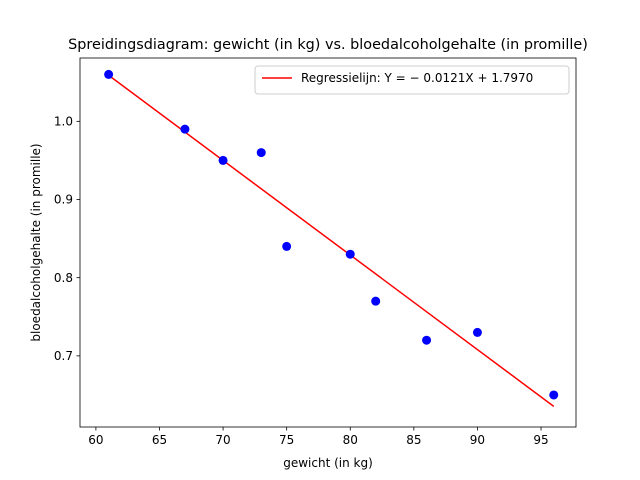 This screenshot has width=640, height=480. Describe the element at coordinates (95, 440) in the screenshot. I see `x-tick-label: 60` at that location.